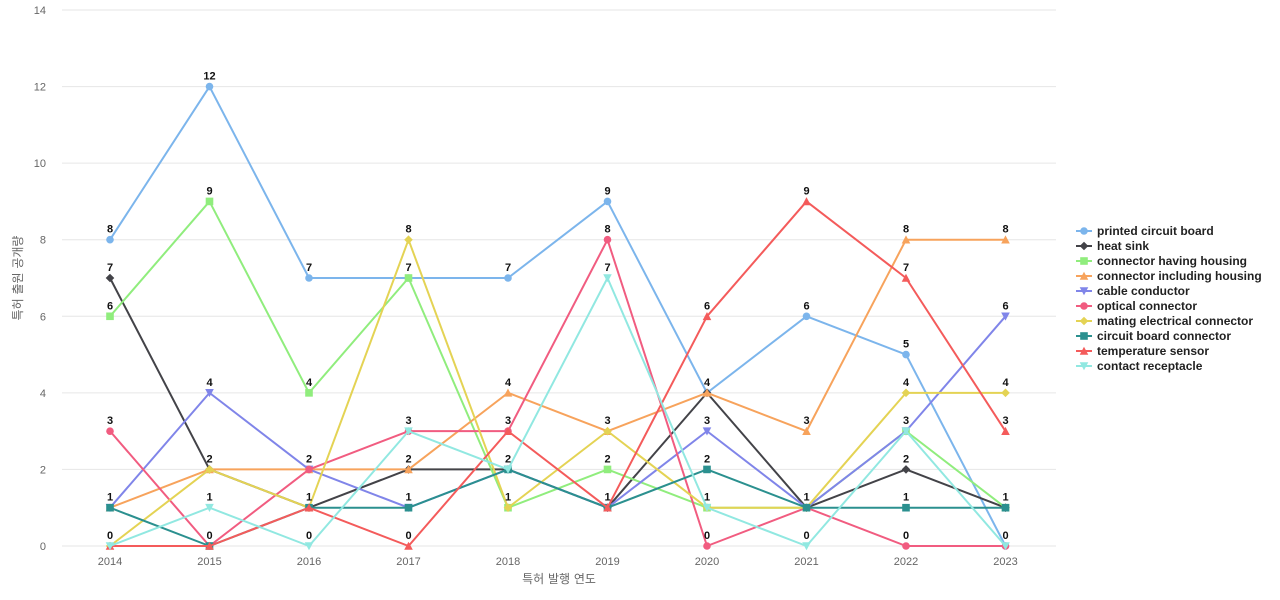 This screenshot has width=1280, height=600. What do you see at coordinates (1147, 306) in the screenshot?
I see `legend-label: optical connector` at bounding box center [1147, 306].